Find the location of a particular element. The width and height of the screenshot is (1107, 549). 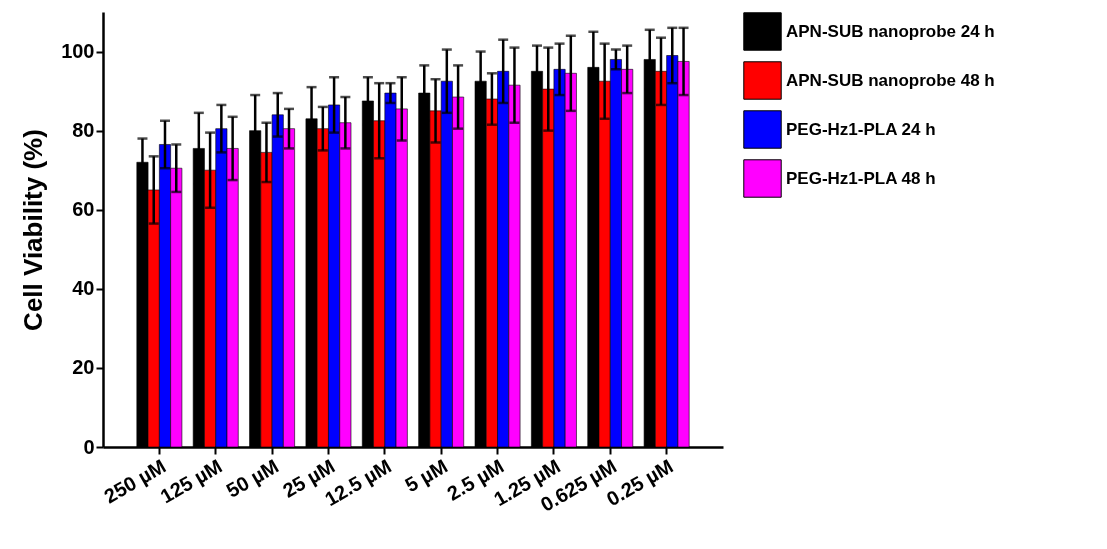

y-axis-title: Cell Viability (%) is located at coordinates (33, 230).